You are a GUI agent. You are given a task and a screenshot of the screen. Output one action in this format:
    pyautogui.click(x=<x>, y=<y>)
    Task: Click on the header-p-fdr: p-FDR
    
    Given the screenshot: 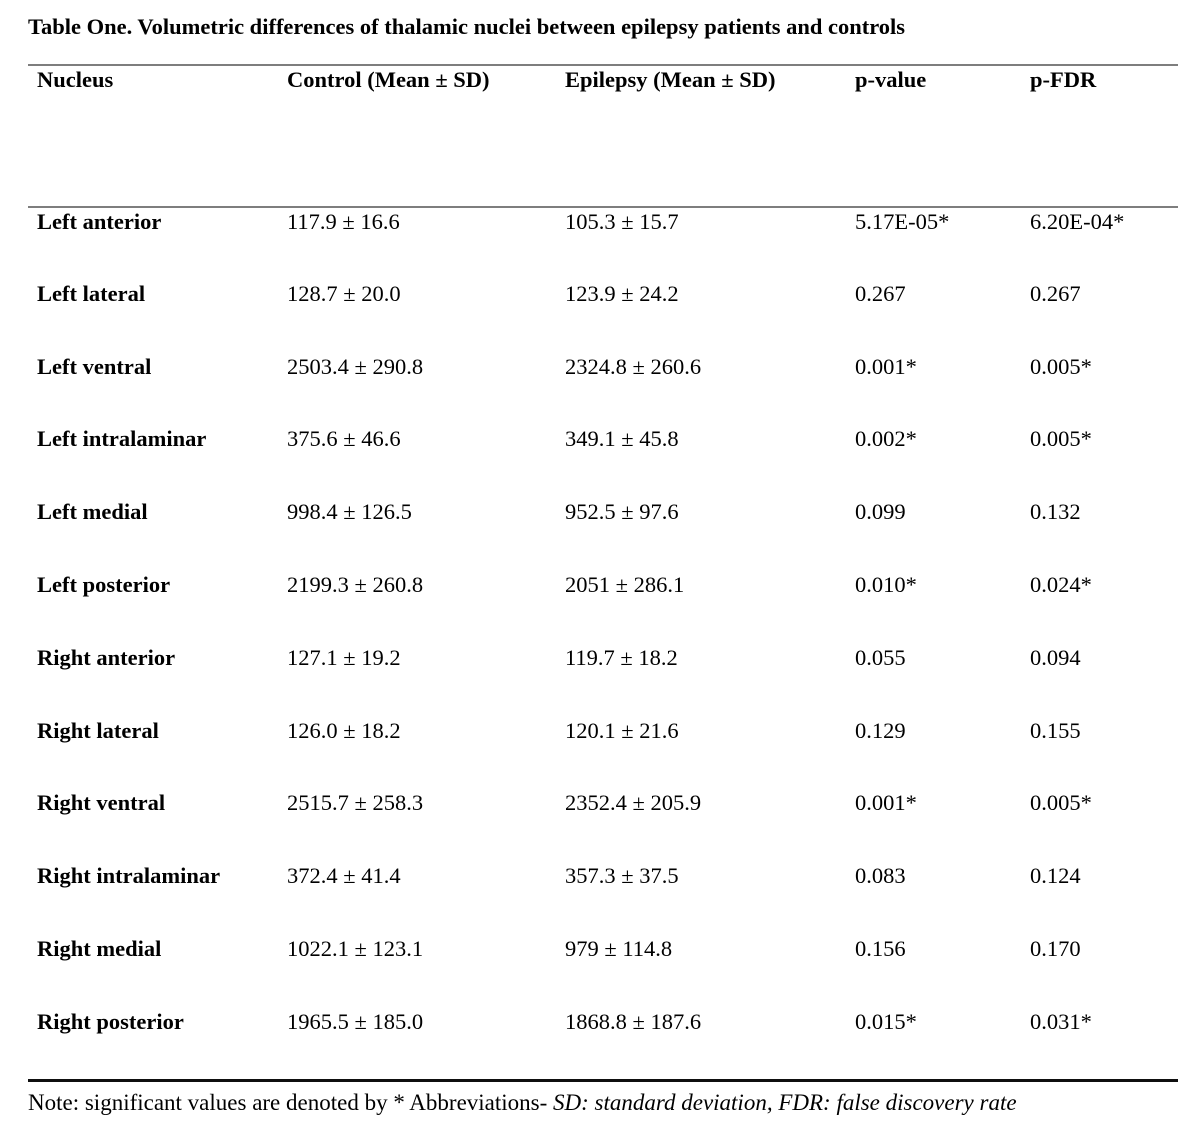 What is the action you would take?
    pyautogui.click(x=1099, y=136)
    